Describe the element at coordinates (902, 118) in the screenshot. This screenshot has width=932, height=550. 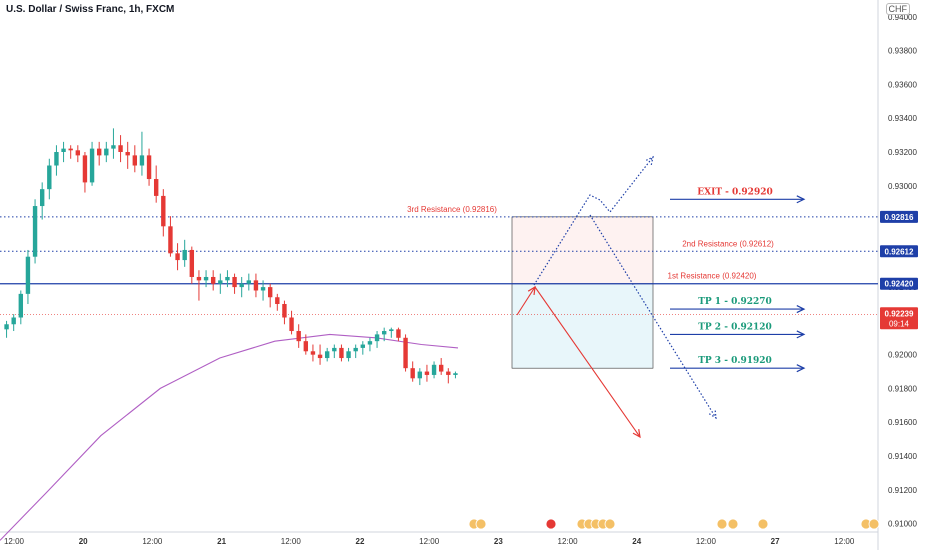
I see `y-tick-label: 0.93400` at that location.